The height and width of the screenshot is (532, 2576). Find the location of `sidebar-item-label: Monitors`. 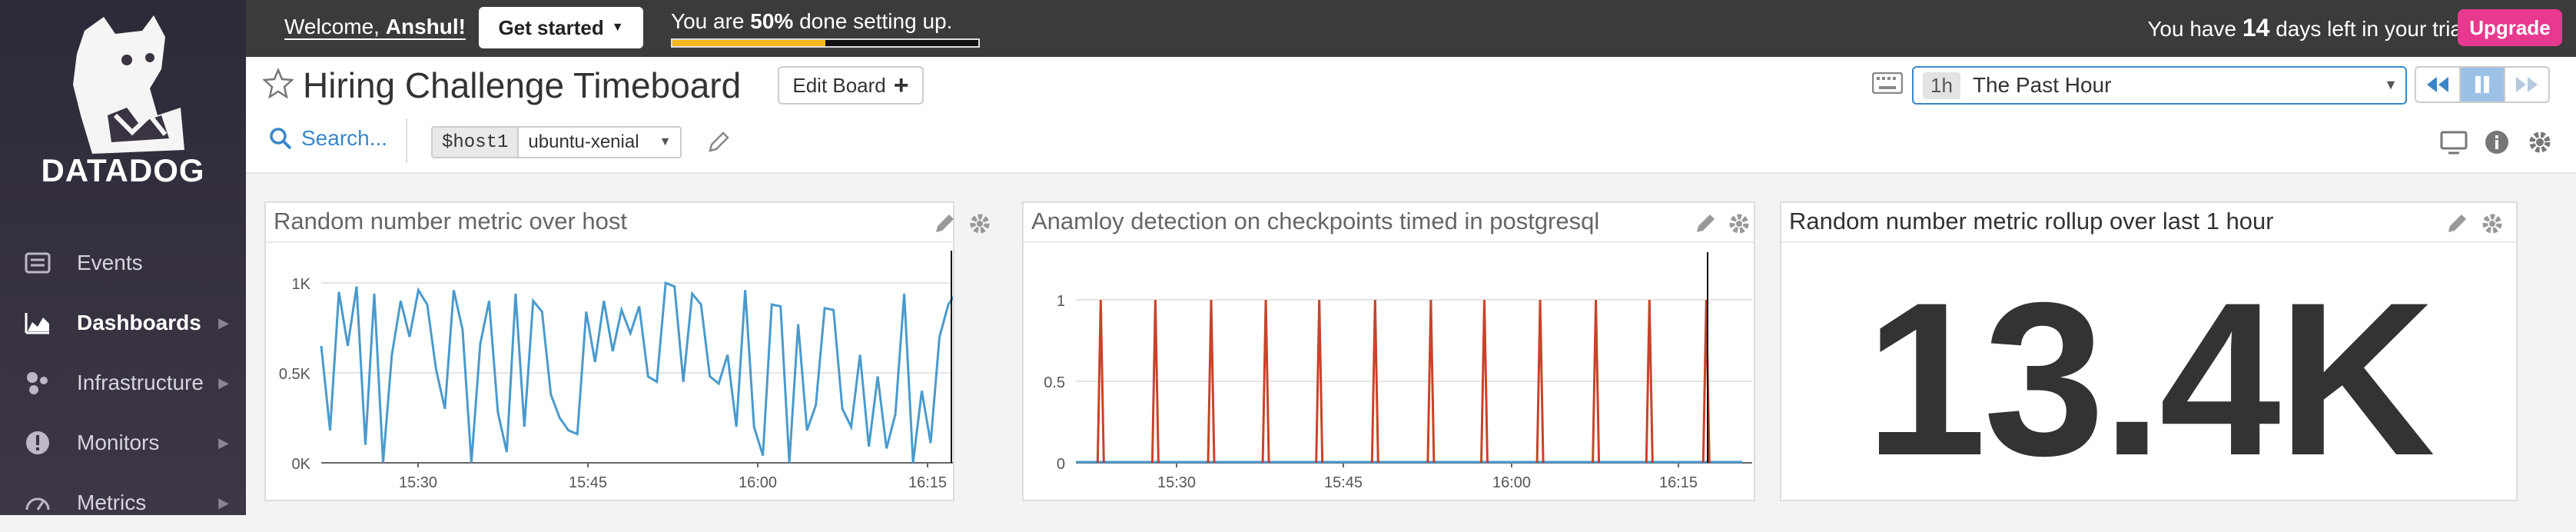

sidebar-item-label: Monitors is located at coordinates (118, 443).